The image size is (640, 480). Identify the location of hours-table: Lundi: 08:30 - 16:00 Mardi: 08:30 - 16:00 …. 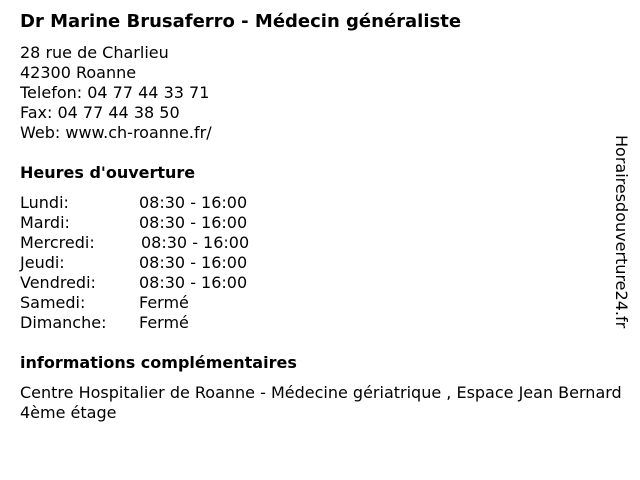
(170, 263).